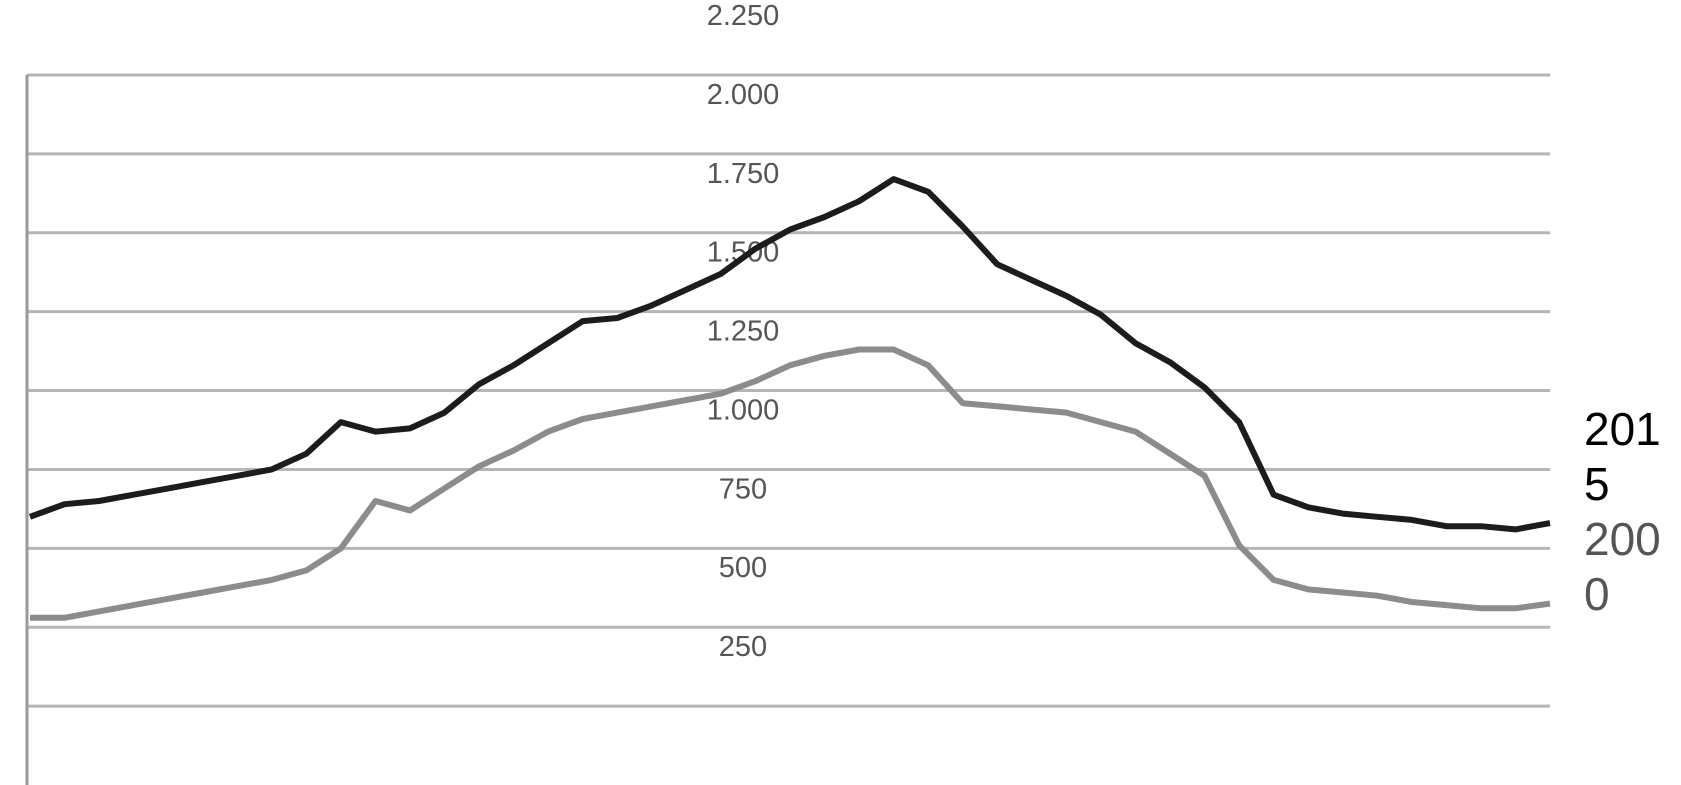  I want to click on legend-entry-text: 0, so click(1597, 594).